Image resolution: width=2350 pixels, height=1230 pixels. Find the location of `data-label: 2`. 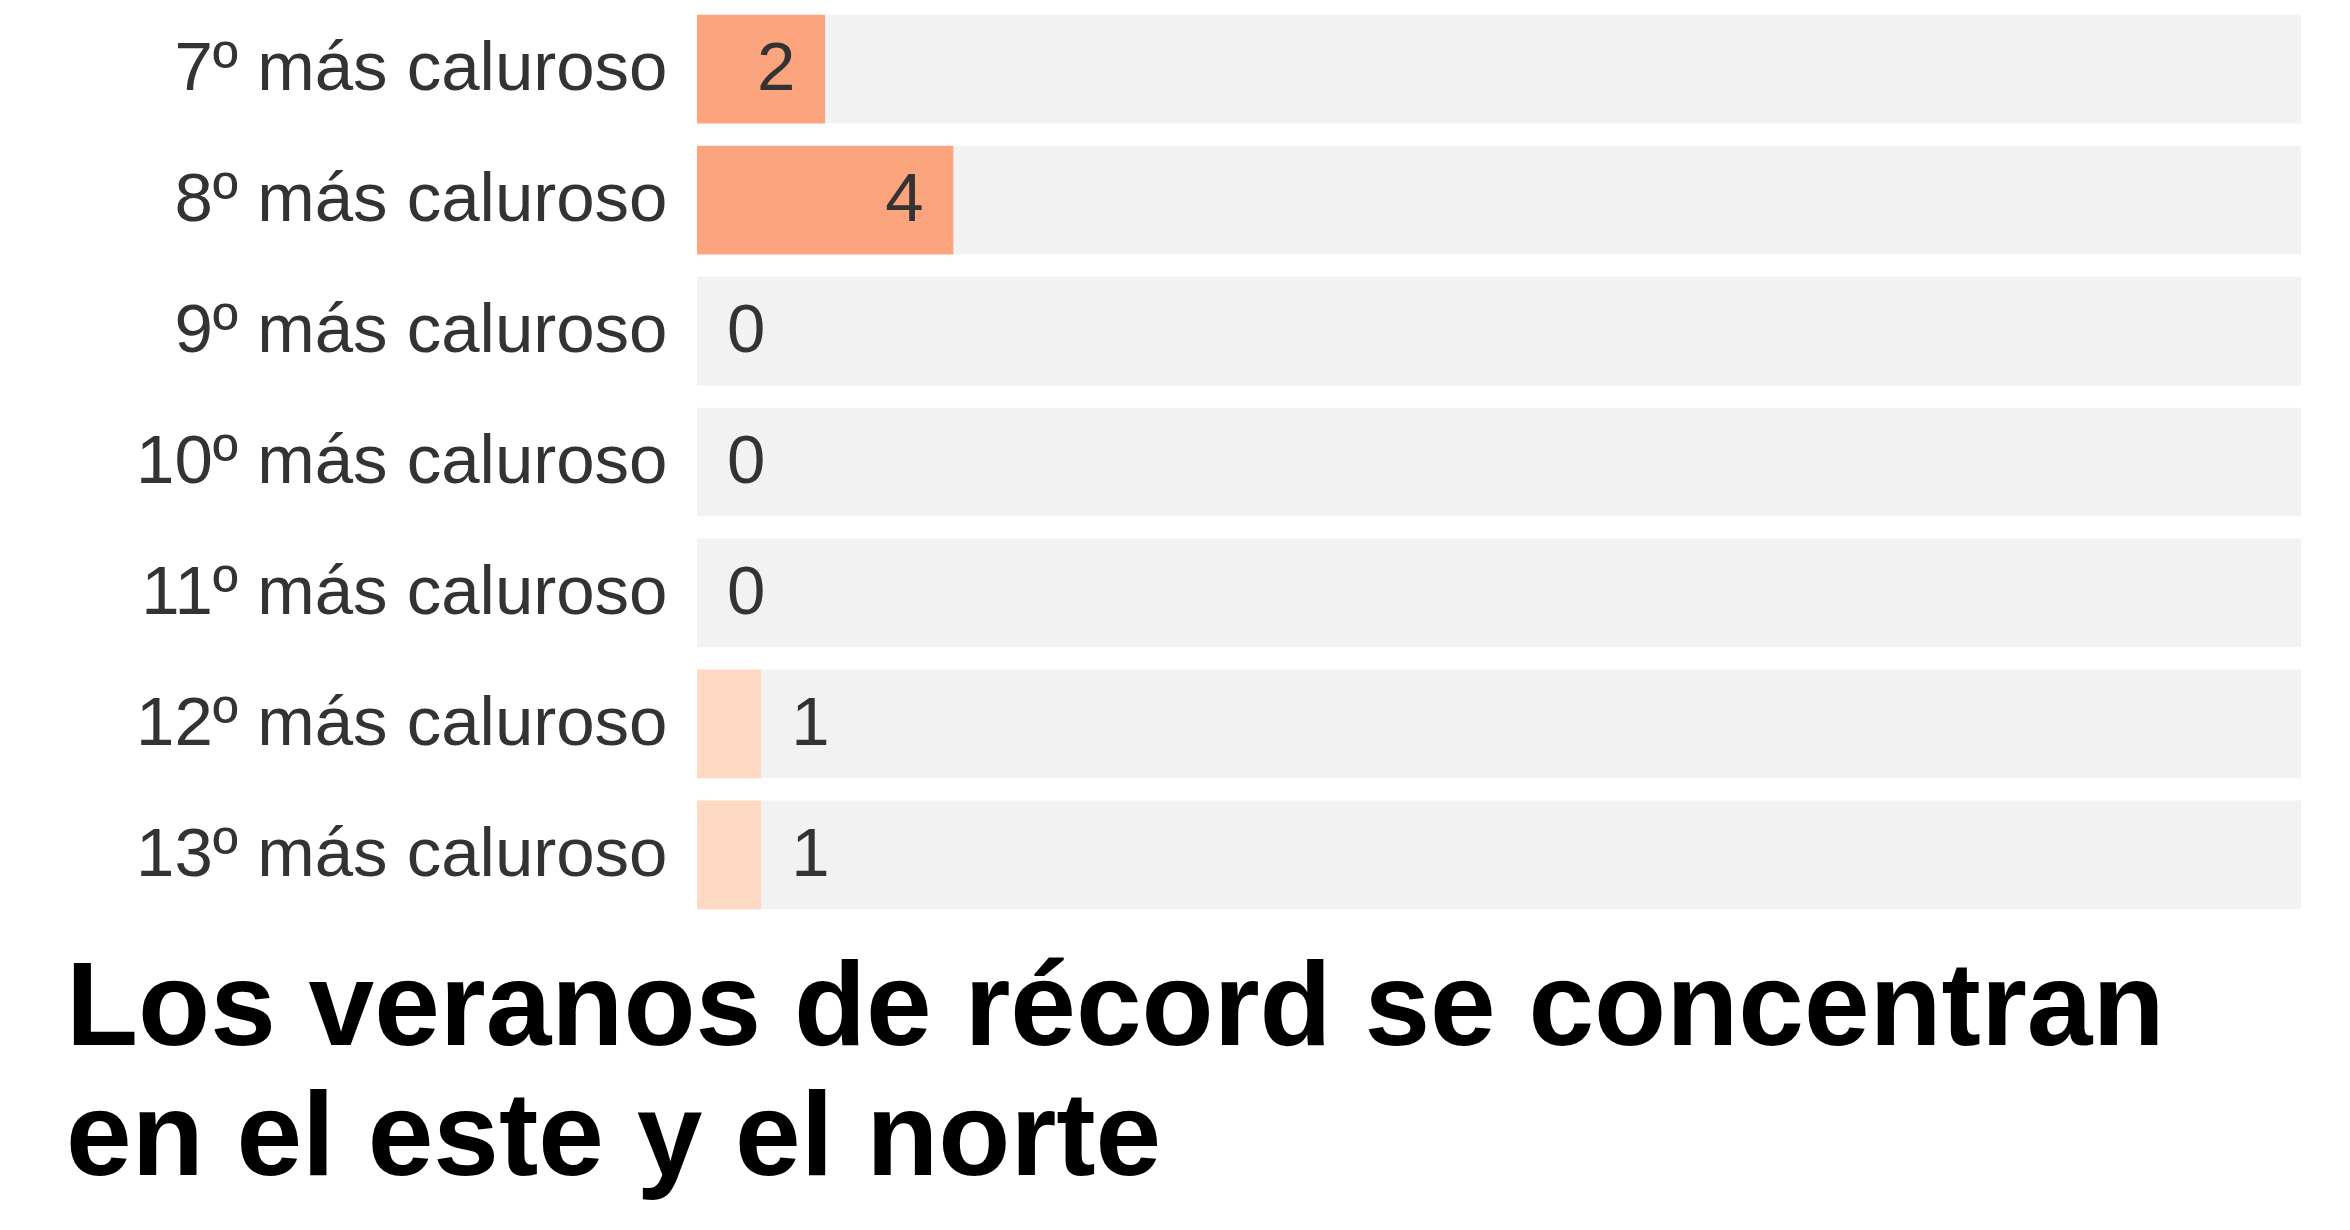

data-label: 2 is located at coordinates (776, 67).